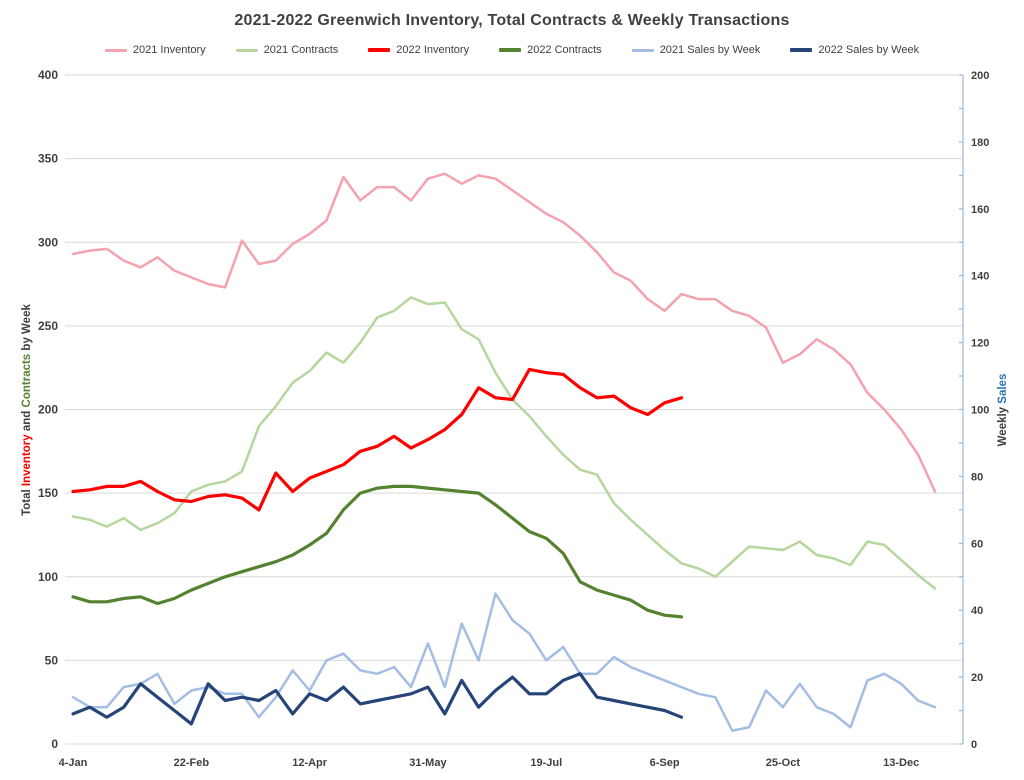 The height and width of the screenshot is (780, 1024). I want to click on left-axis-tick-label: 400, so click(48, 75).